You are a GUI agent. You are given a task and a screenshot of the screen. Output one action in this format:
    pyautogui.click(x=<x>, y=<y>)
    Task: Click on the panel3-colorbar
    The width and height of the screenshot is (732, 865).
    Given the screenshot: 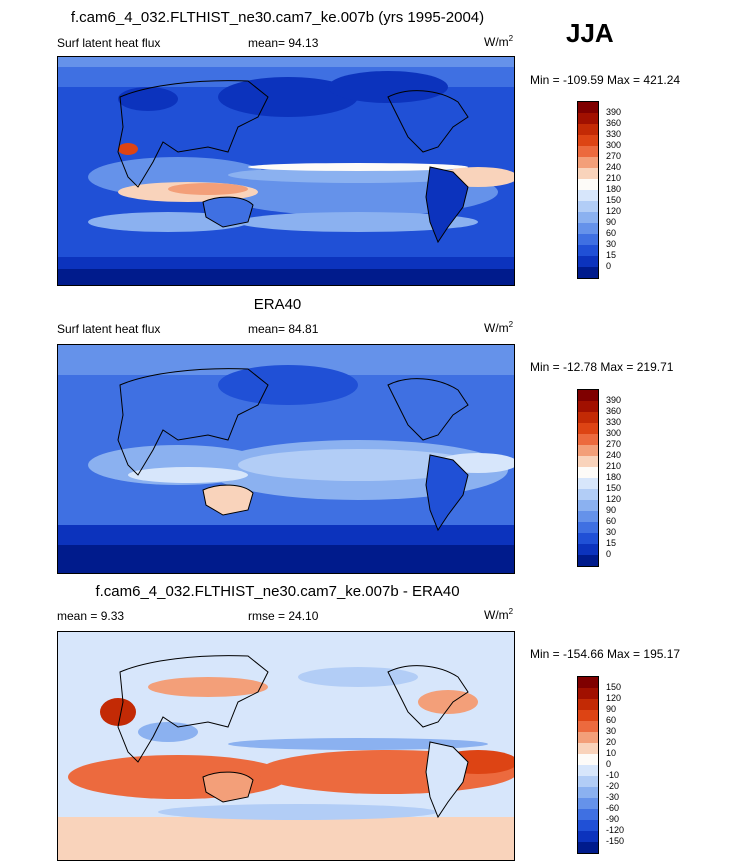 What is the action you would take?
    pyautogui.click(x=588, y=765)
    